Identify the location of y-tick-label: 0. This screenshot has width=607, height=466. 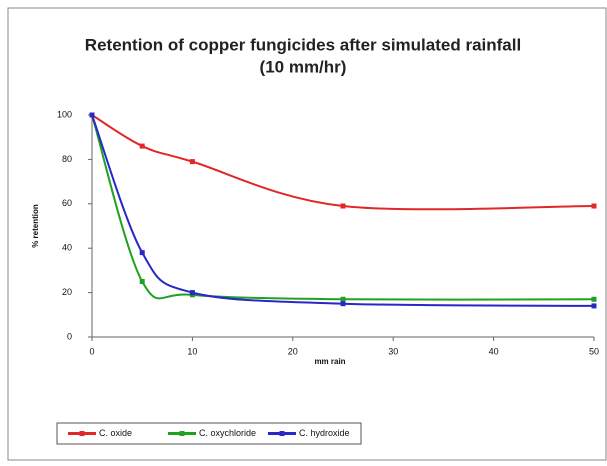
(69, 336).